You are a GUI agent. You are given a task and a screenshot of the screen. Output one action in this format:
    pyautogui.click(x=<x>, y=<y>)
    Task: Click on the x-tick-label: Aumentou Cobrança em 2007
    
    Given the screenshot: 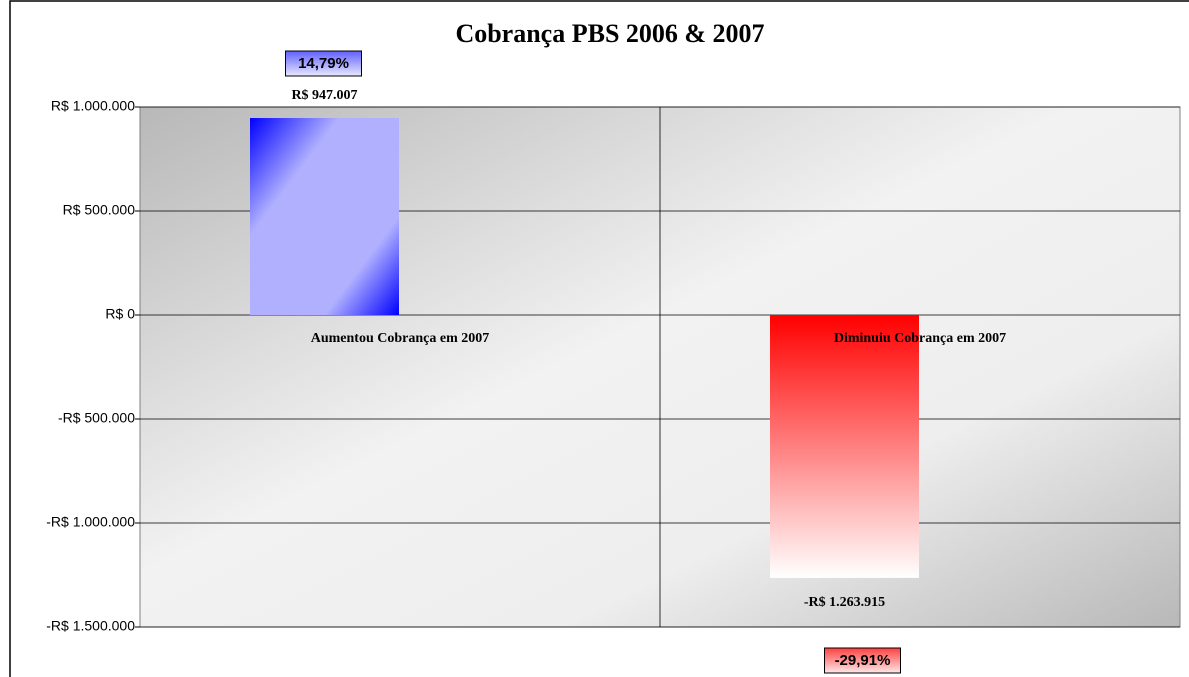 What is the action you would take?
    pyautogui.click(x=400, y=338)
    